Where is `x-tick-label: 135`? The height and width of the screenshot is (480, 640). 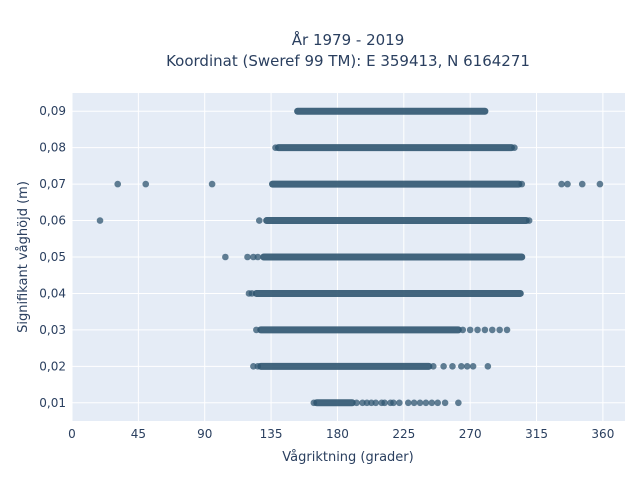
x-tick-label: 135 is located at coordinates (271, 434).